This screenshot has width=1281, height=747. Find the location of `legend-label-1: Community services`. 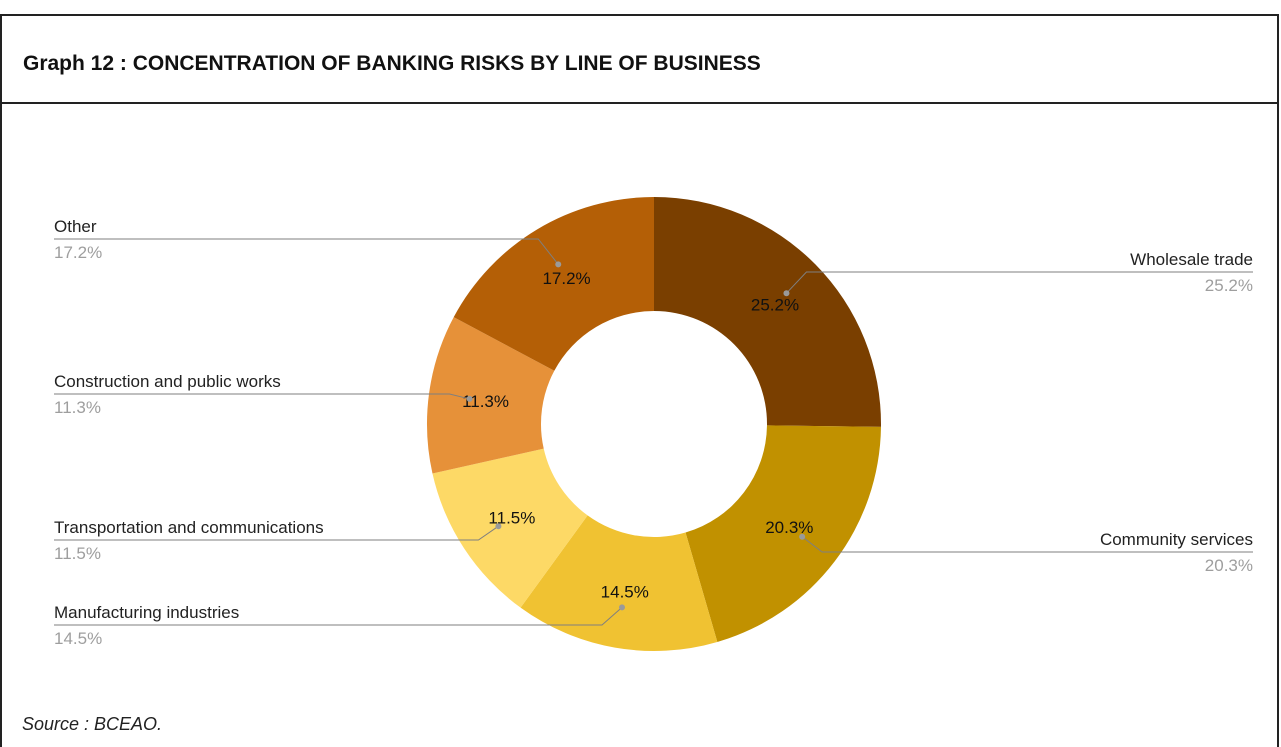

legend-label-1: Community services is located at coordinates (1176, 539).